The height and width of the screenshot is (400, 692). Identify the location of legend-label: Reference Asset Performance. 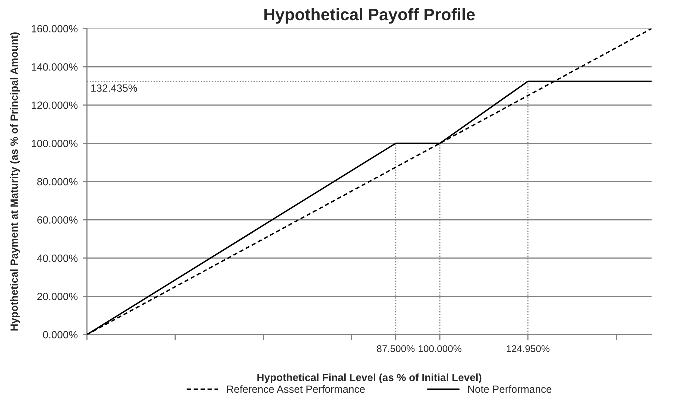
(296, 389).